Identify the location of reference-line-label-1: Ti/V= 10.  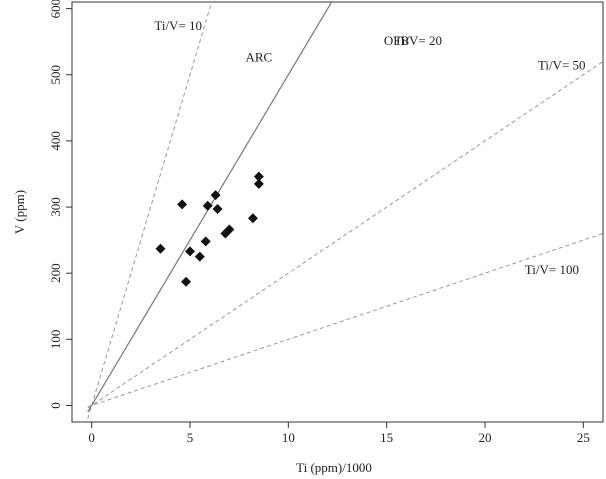
(178, 25).